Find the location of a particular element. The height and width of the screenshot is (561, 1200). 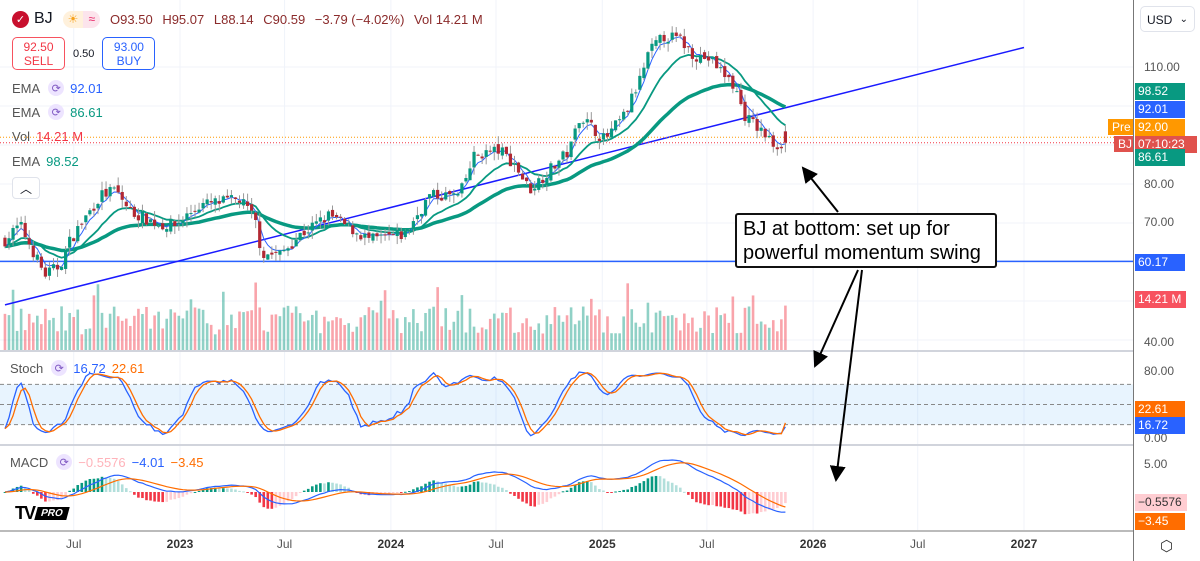

symbol-name: BJ is located at coordinates (43, 18).